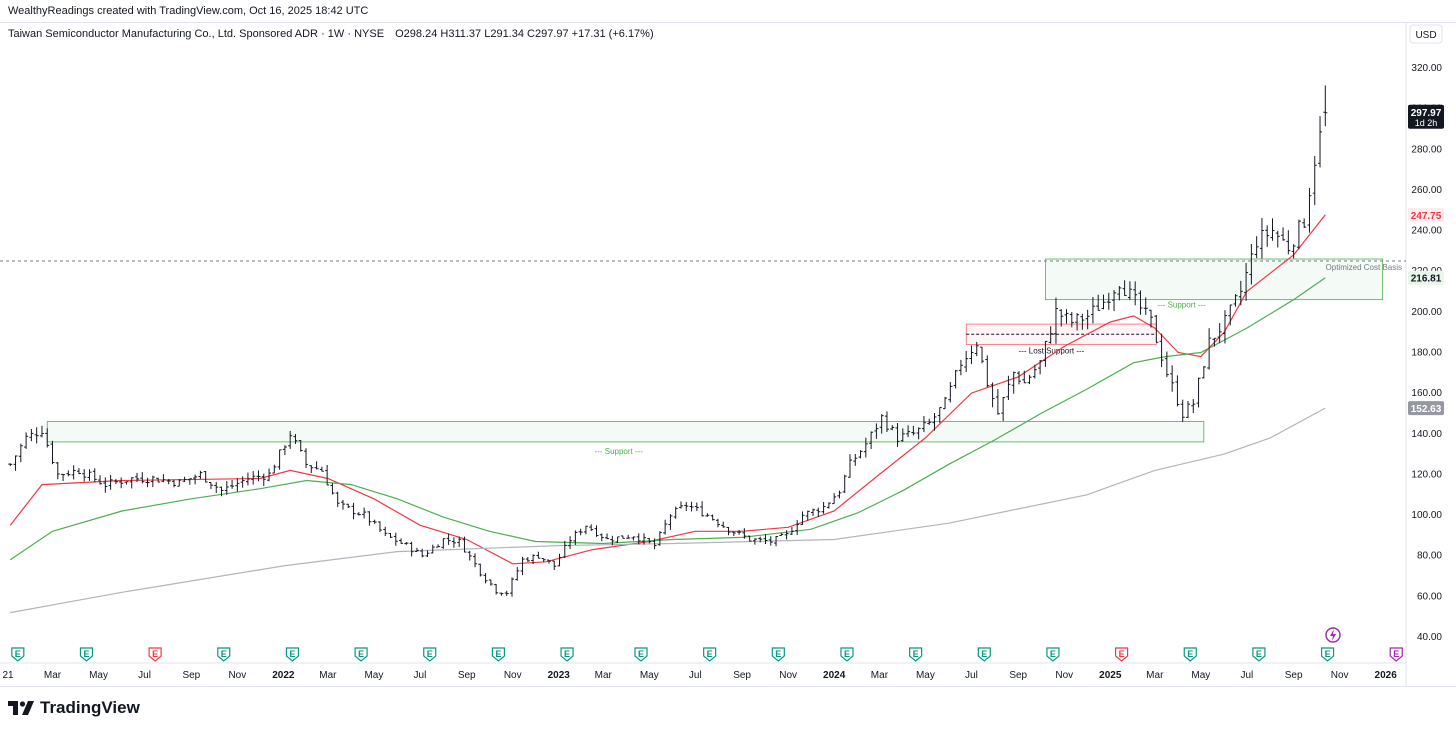 Image resolution: width=1456 pixels, height=730 pixels. I want to click on currency-label: USD, so click(1425, 35).